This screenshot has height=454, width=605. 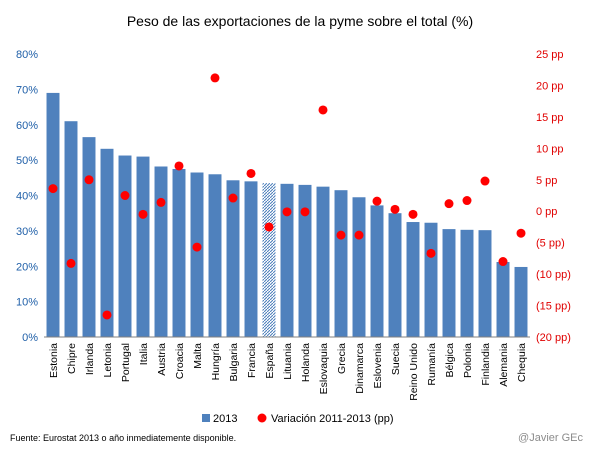 I want to click on left-tick-label: 30%, so click(x=27, y=232).